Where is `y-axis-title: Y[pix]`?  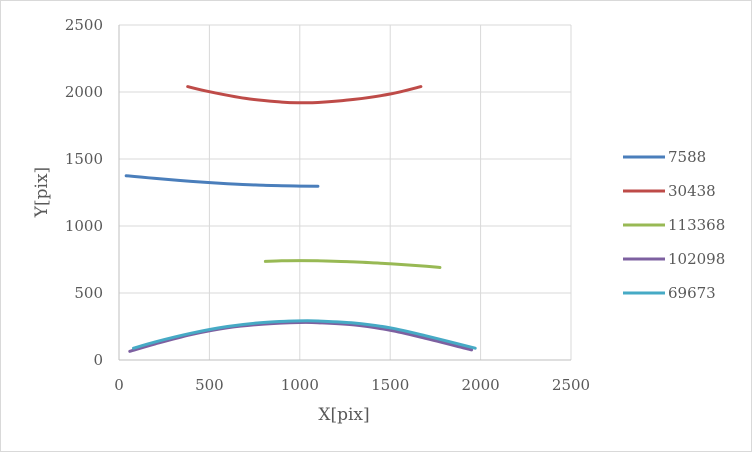
y-axis-title: Y[pix] is located at coordinates (42, 192).